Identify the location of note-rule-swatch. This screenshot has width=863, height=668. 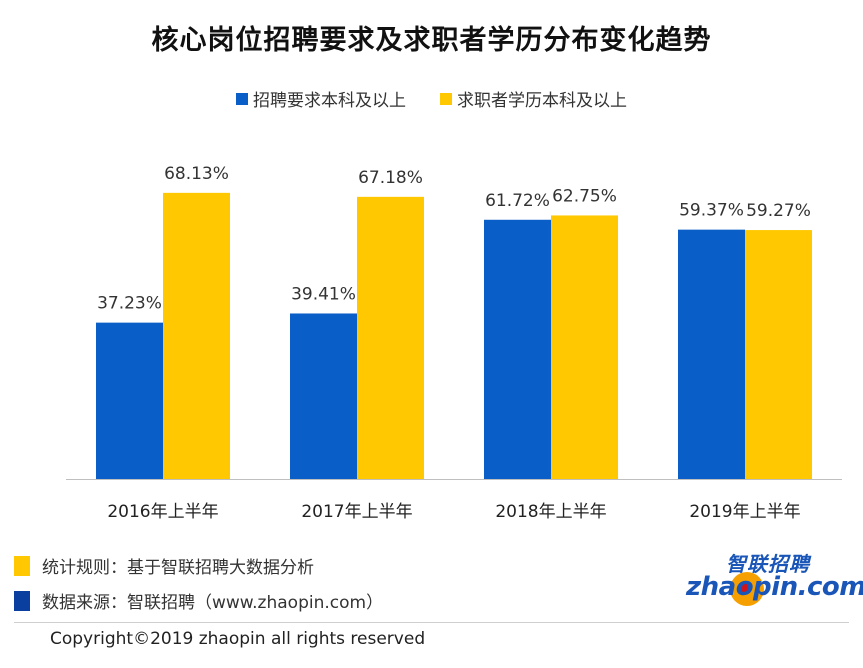
(22, 565).